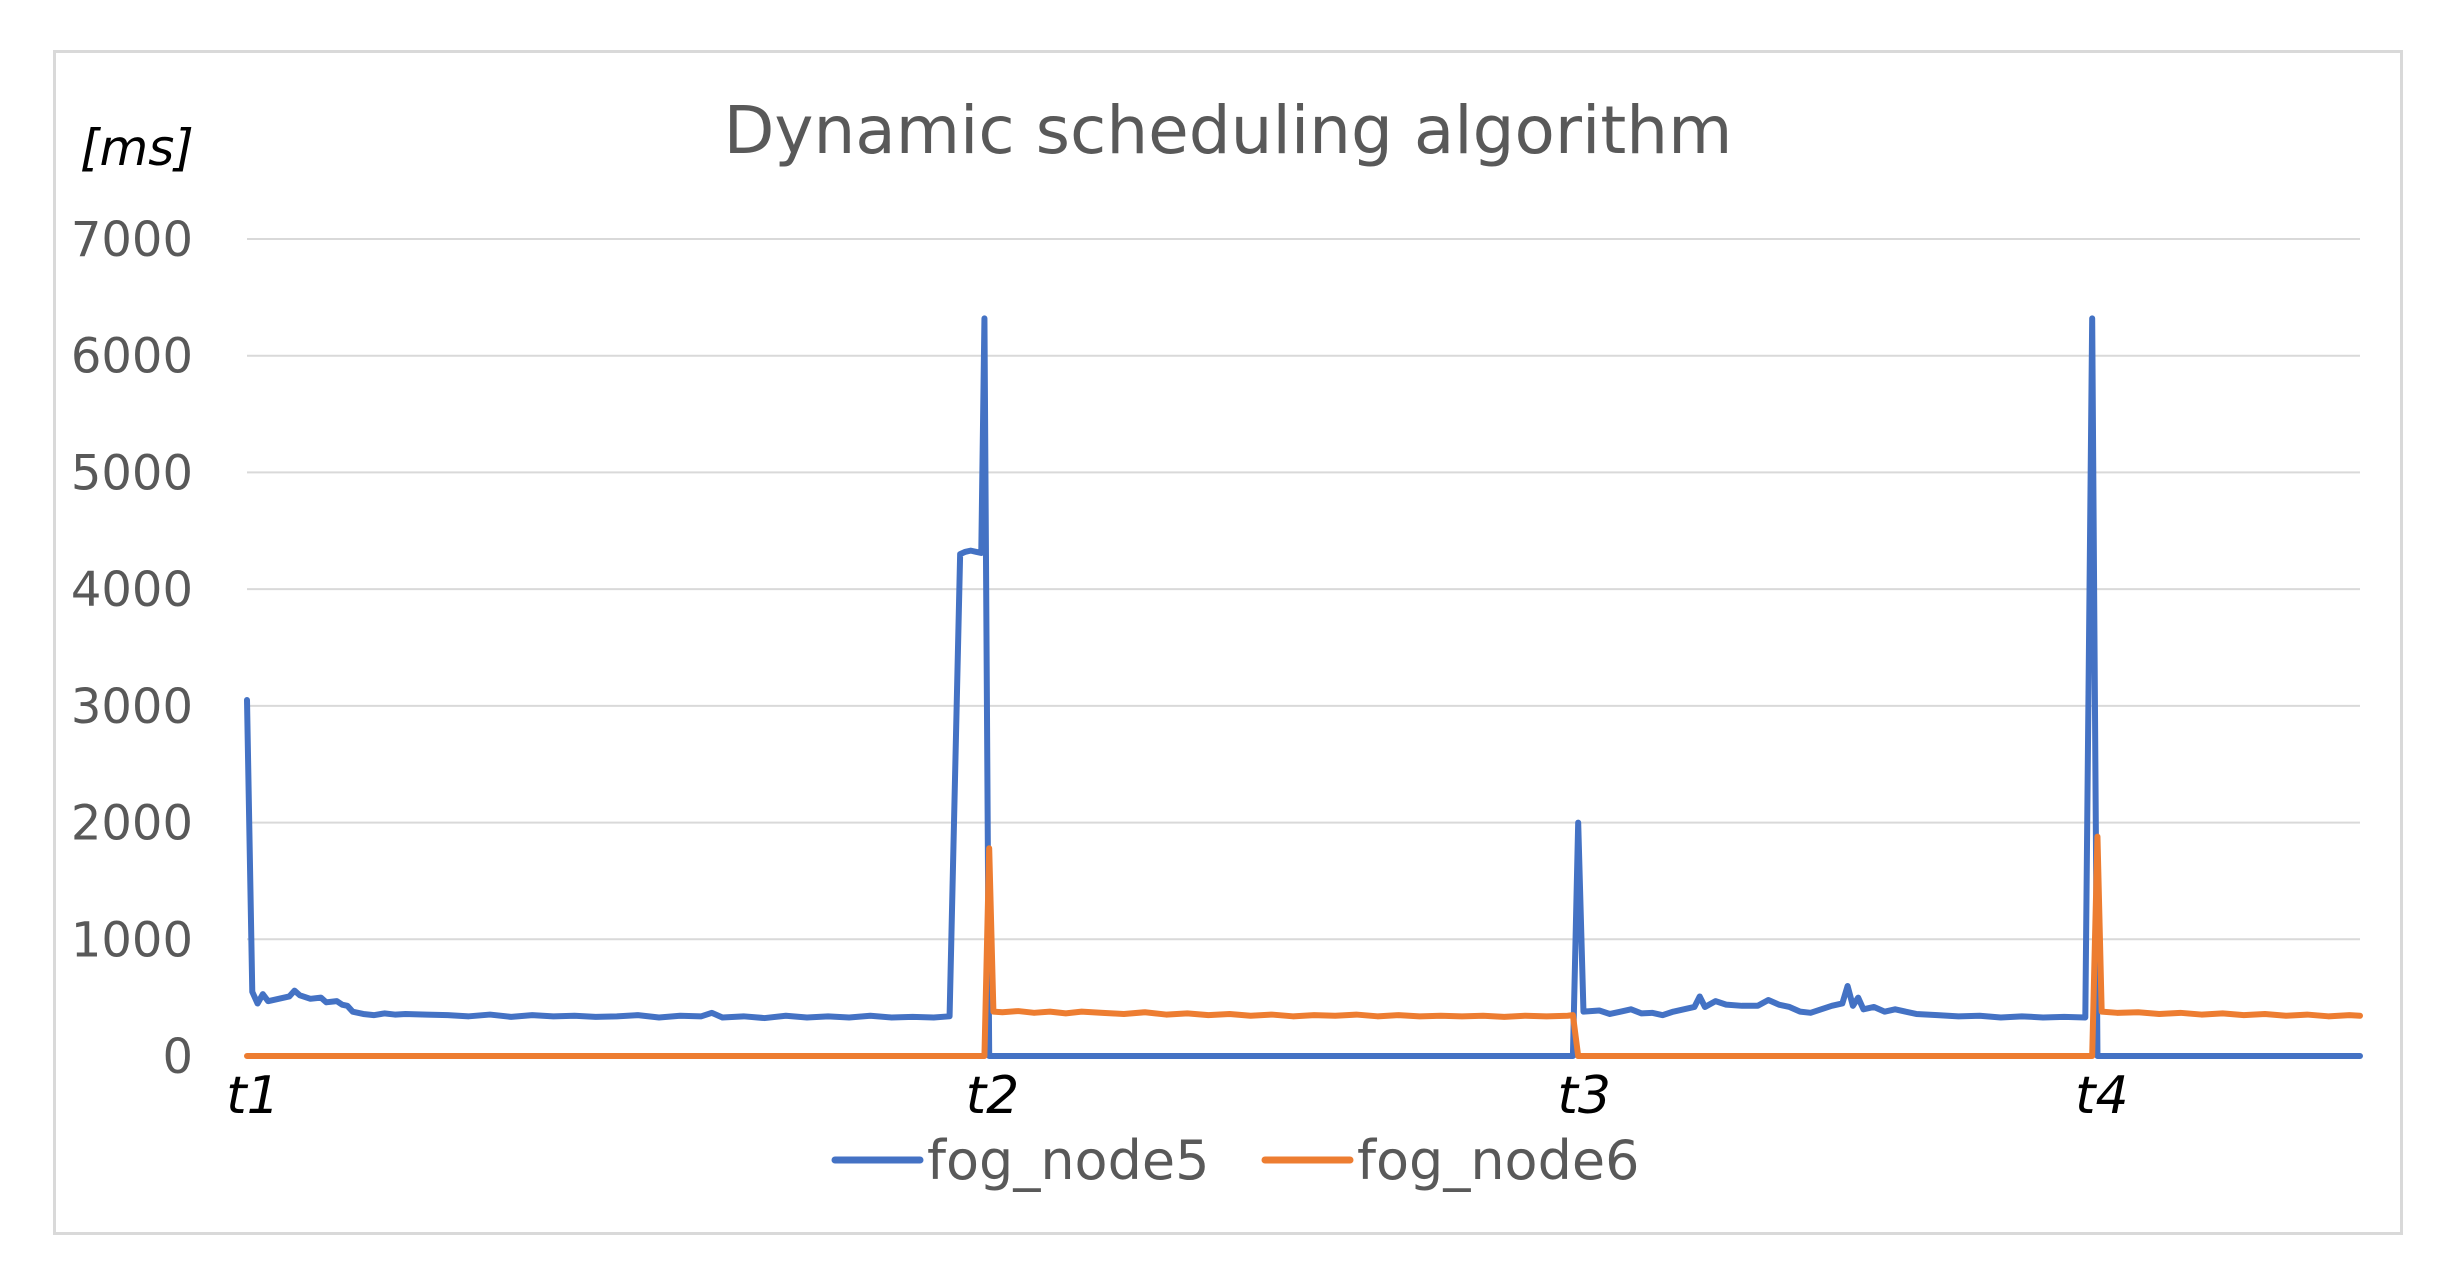 The height and width of the screenshot is (1284, 2455). Describe the element at coordinates (137, 148) in the screenshot. I see `y-axis-unit-label: [ms]` at that location.